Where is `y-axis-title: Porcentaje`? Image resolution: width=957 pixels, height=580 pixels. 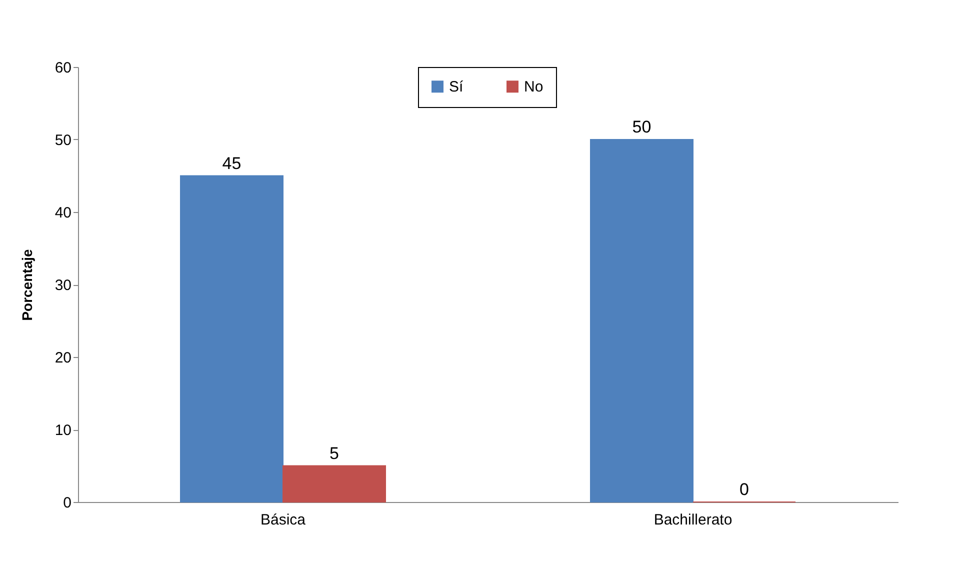
y-axis-title: Porcentaje is located at coordinates (26, 284).